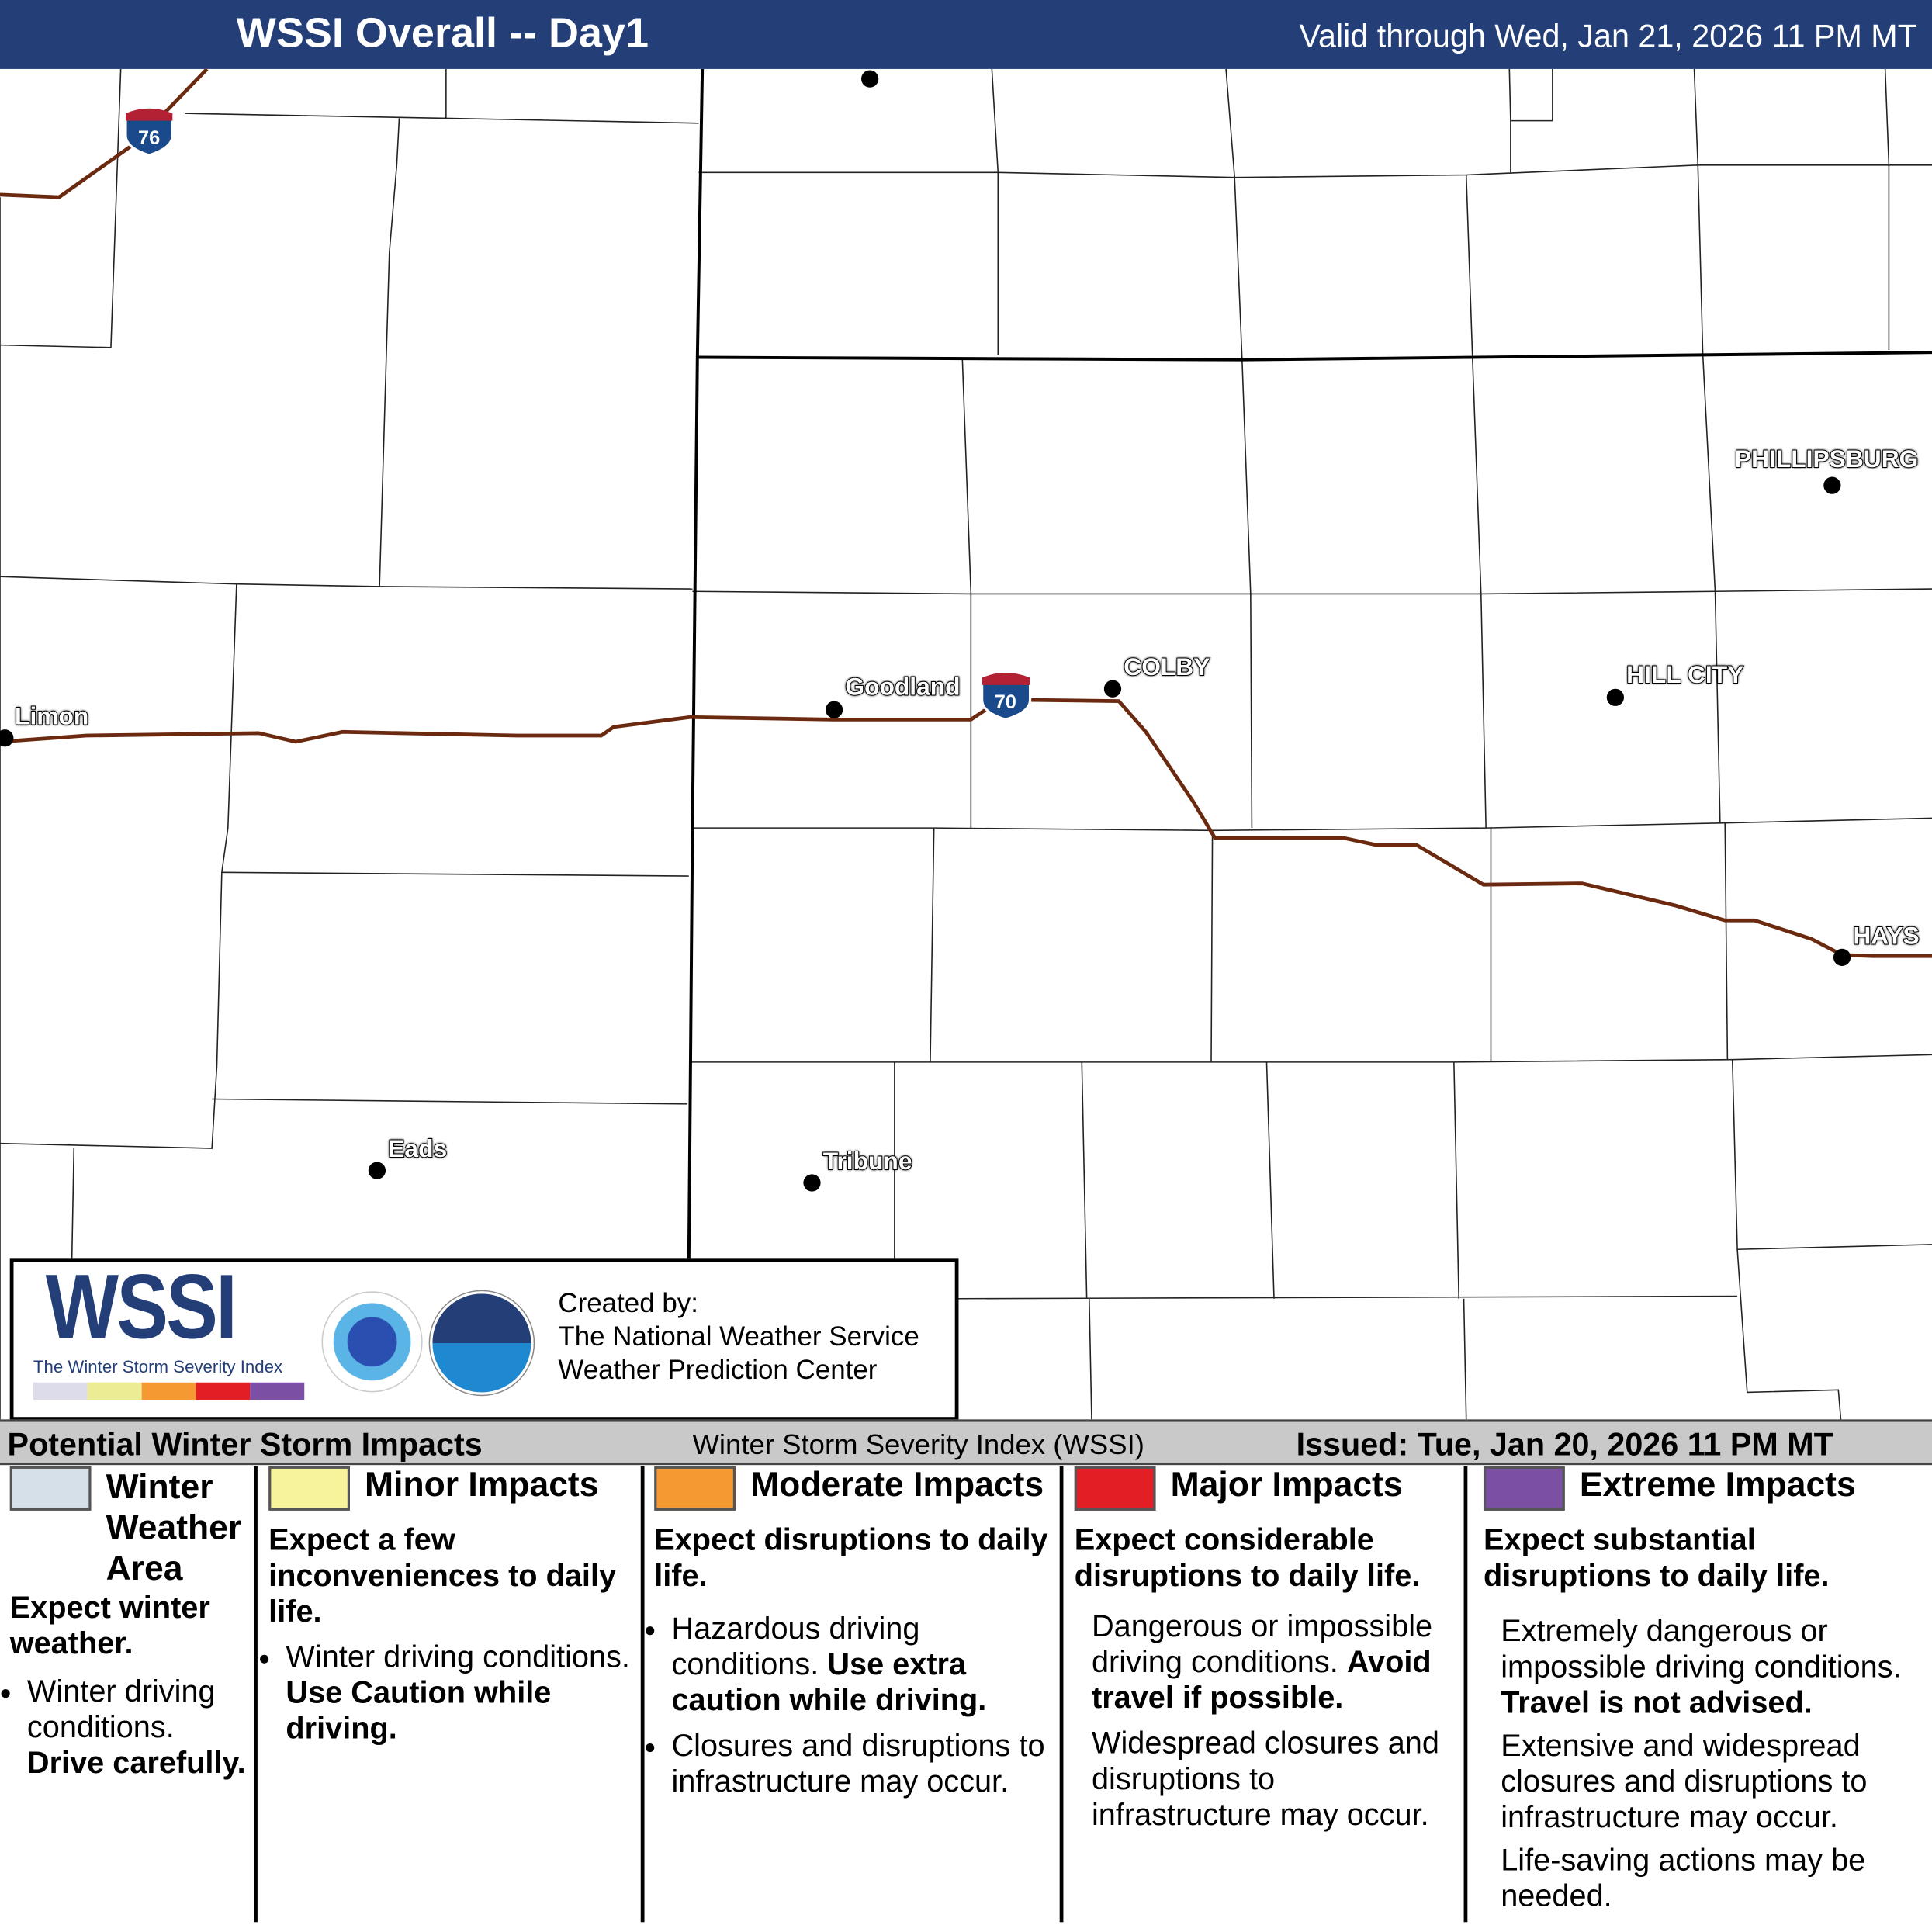 The width and height of the screenshot is (1932, 1932). What do you see at coordinates (1826, 459) in the screenshot?
I see `city-label-phillipsburg: PHILLIPSBURG` at bounding box center [1826, 459].